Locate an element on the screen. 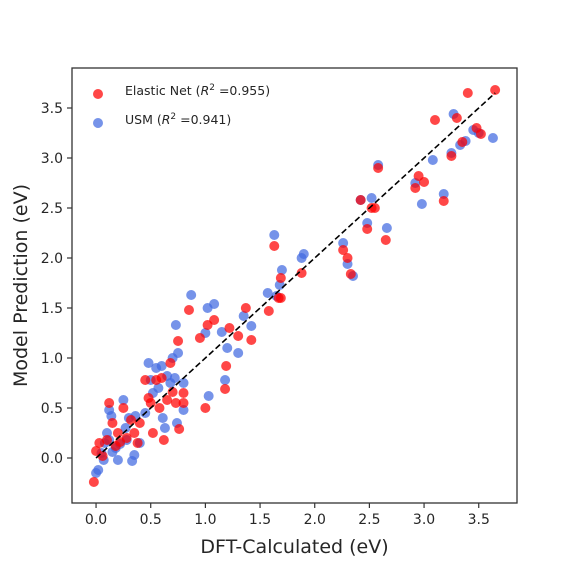 This screenshot has width=576, height=580. y-axis-ticks: 0.0 0.5 1.0 1.5 2.0 2.5 3.0 3.5 is located at coordinates (56, 284).